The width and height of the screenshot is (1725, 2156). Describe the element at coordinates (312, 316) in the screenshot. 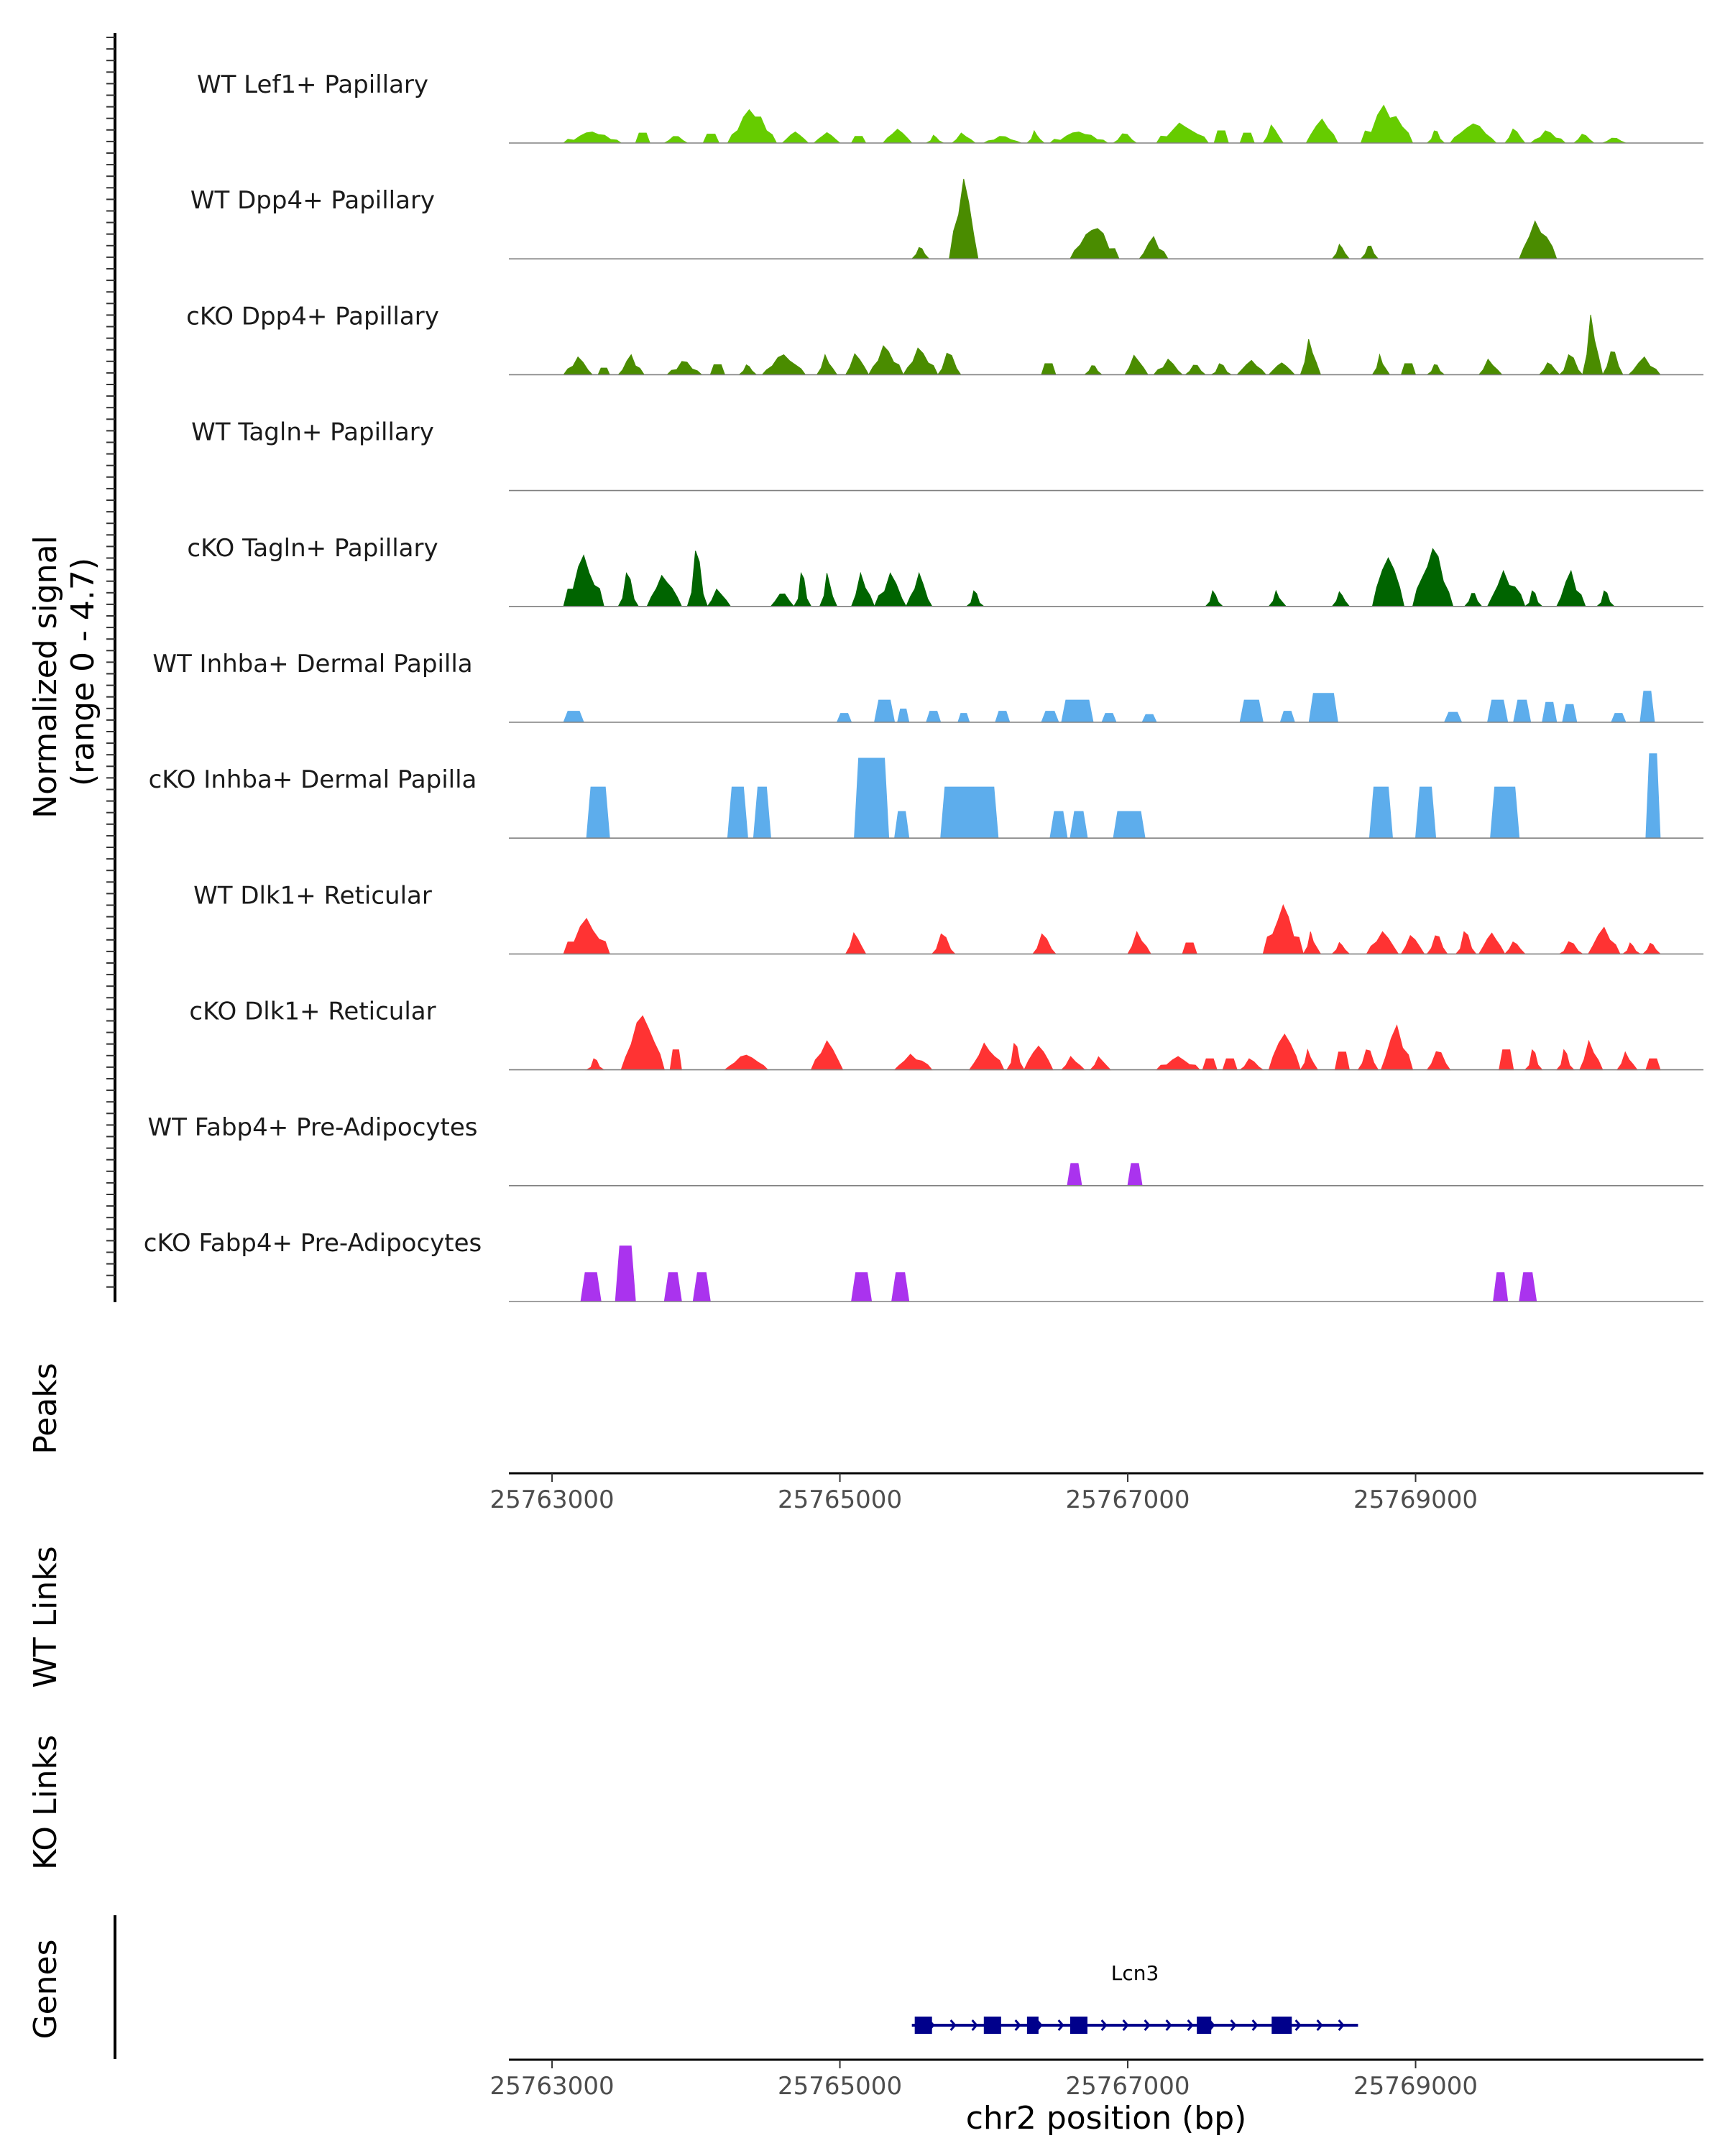

I see `track-label: cKO Dpp4+ Papillary` at that location.